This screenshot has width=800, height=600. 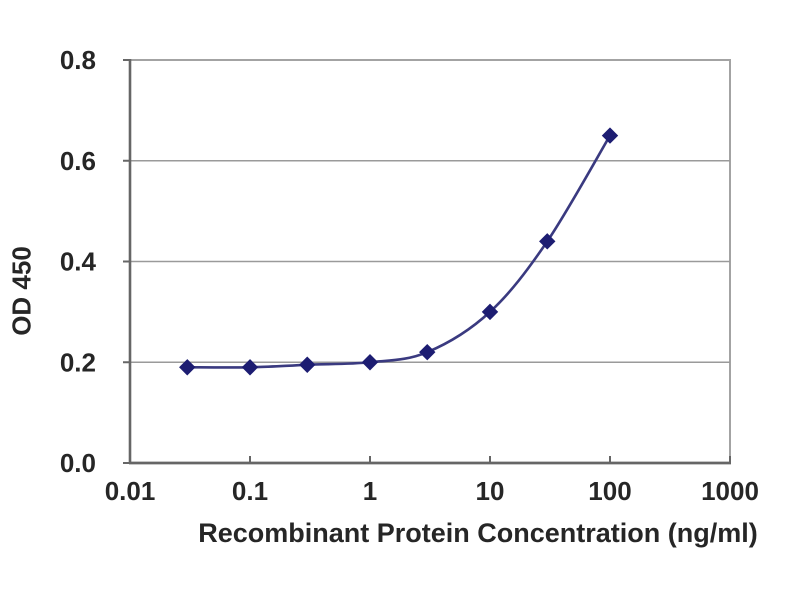 What do you see at coordinates (609, 491) in the screenshot?
I see `x-tick-label: 100` at bounding box center [609, 491].